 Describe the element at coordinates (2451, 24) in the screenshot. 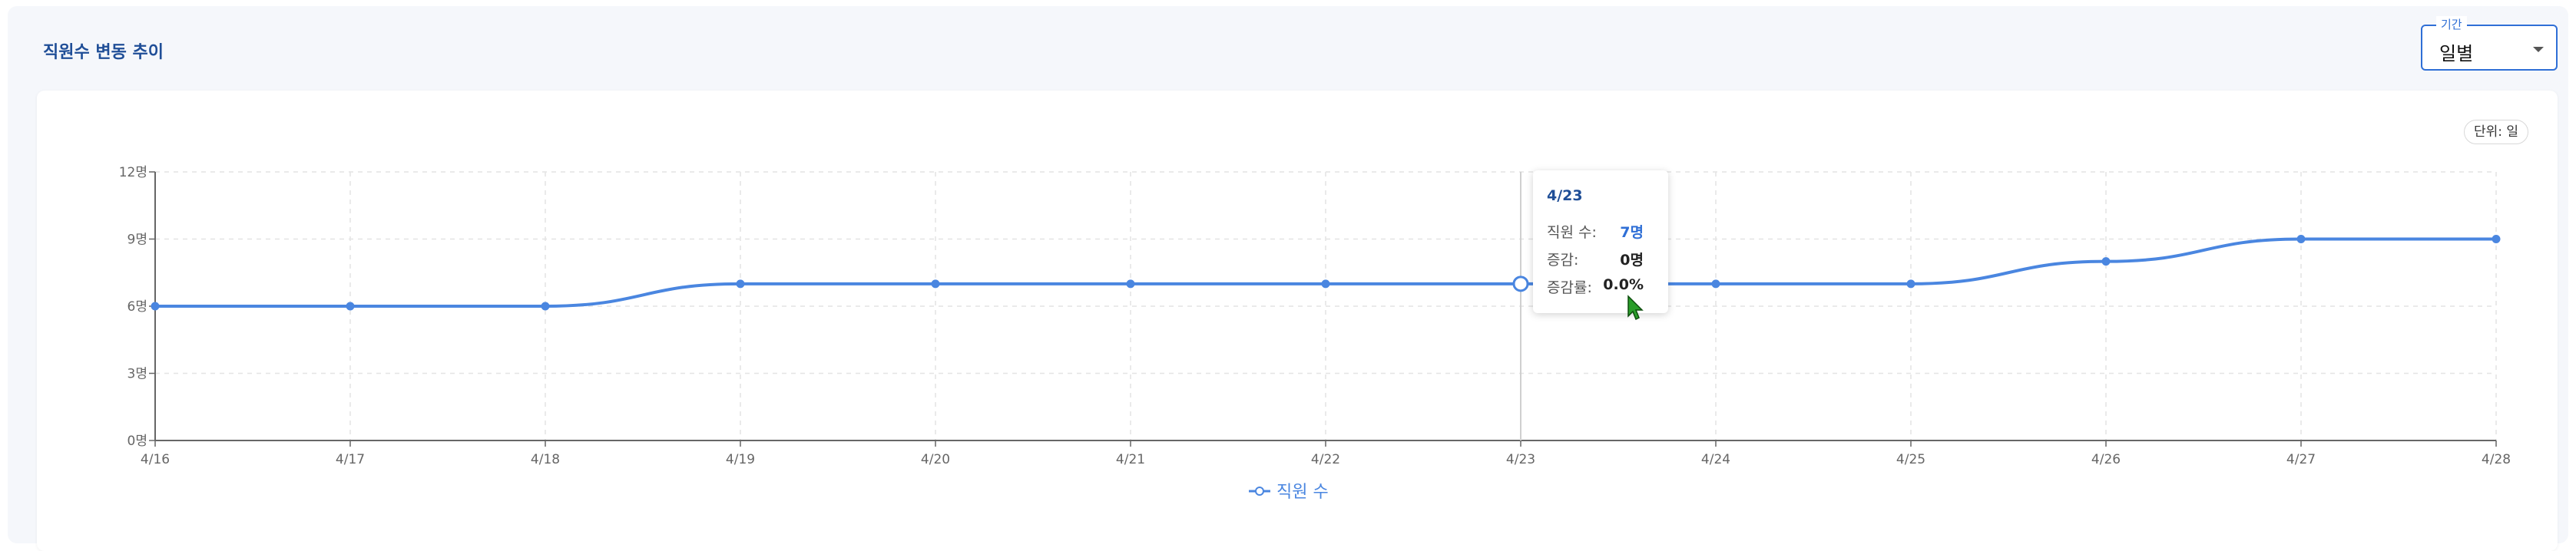

I see `period-select-label: 기간` at that location.